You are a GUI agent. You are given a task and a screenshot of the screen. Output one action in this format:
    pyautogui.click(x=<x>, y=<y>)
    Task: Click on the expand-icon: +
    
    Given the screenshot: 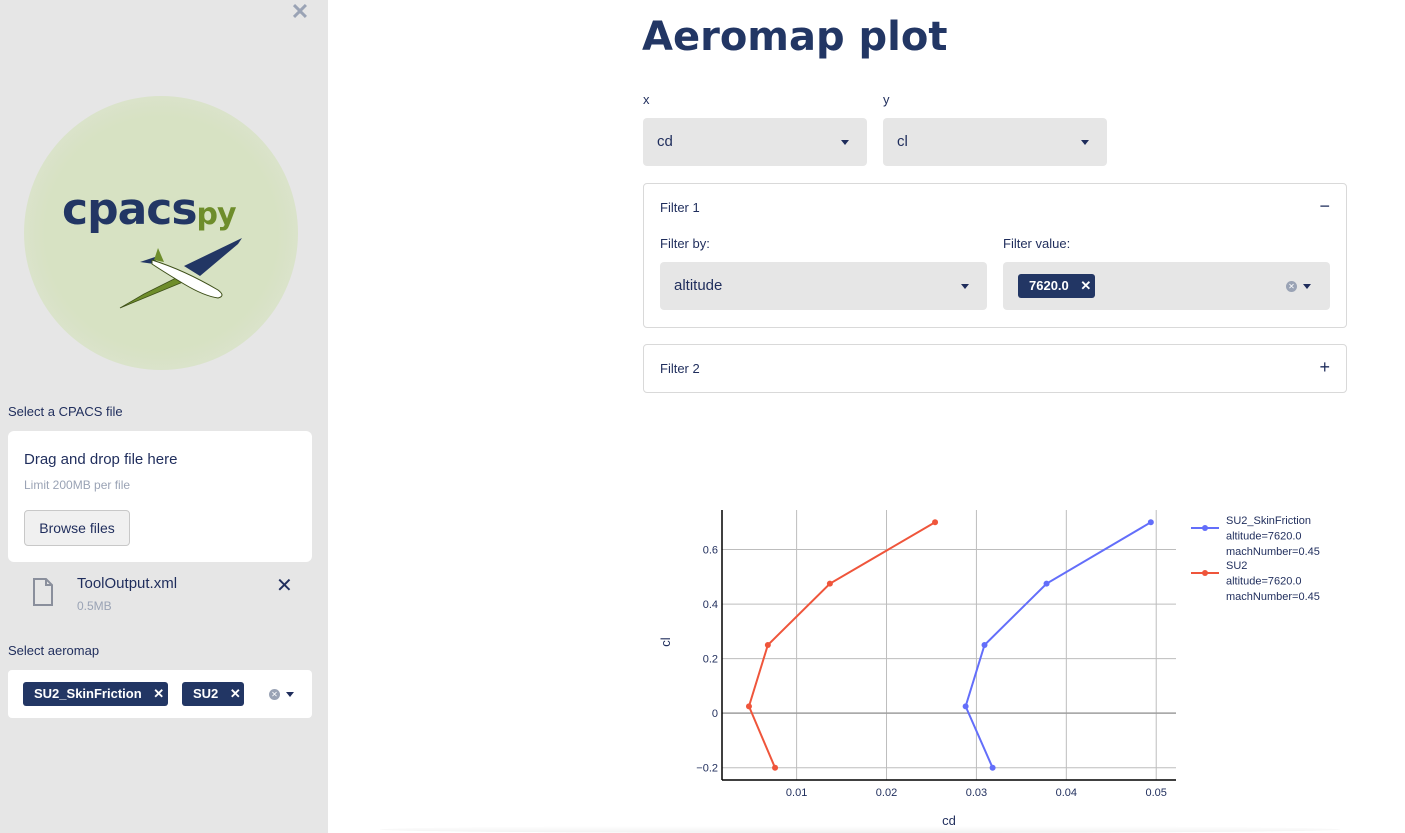 What is the action you would take?
    pyautogui.click(x=1324, y=367)
    